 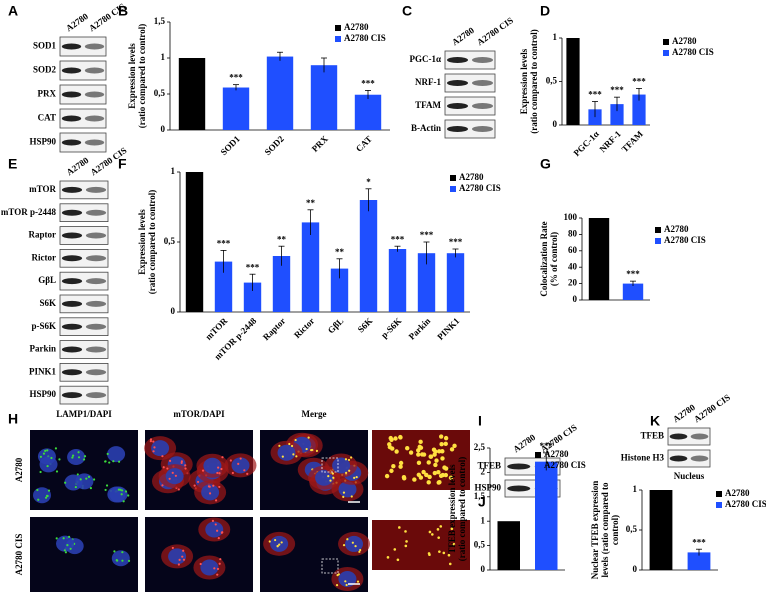 What do you see at coordinates (425, 59) in the screenshot?
I see `row-label: PGC-1α` at bounding box center [425, 59].